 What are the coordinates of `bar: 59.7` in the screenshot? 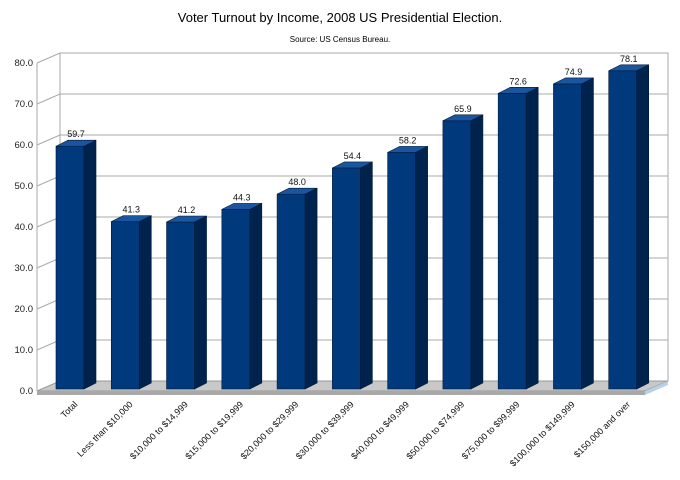 It's located at (76, 259).